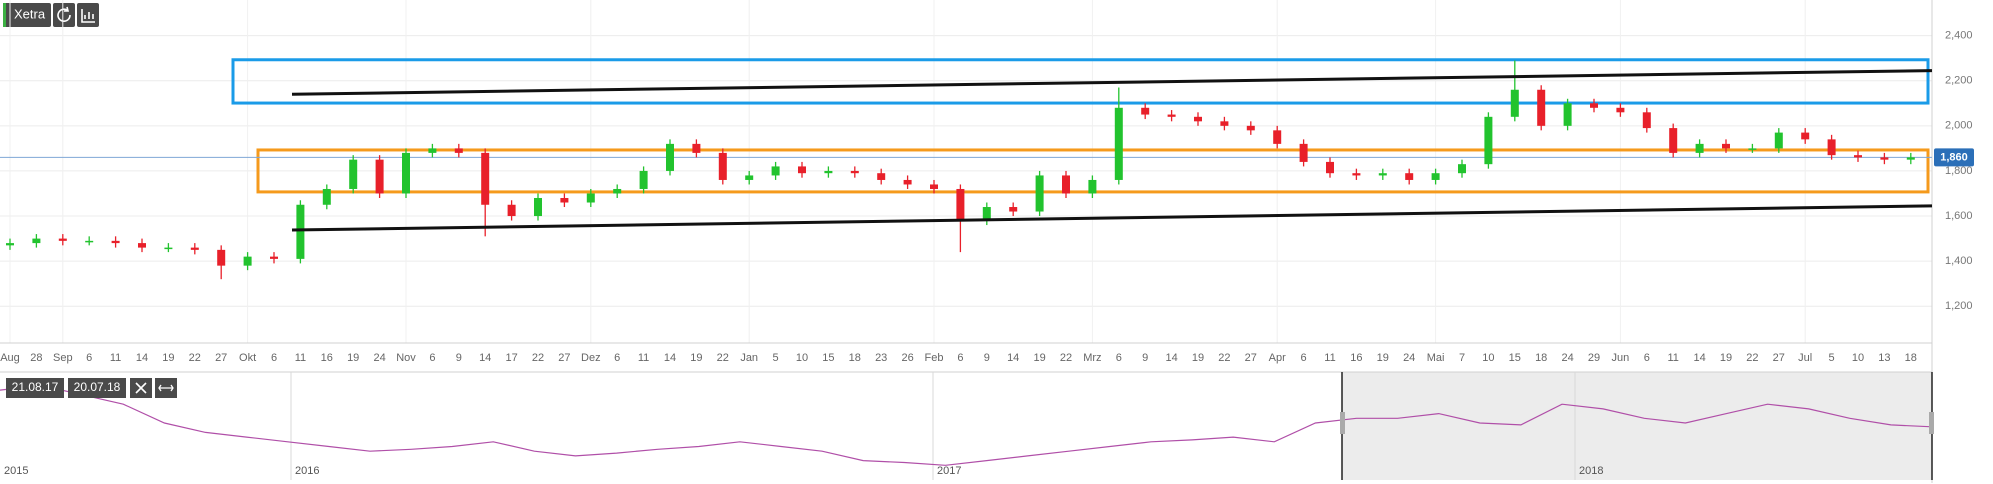  What do you see at coordinates (27, 15) in the screenshot?
I see `exchange-button` at bounding box center [27, 15].